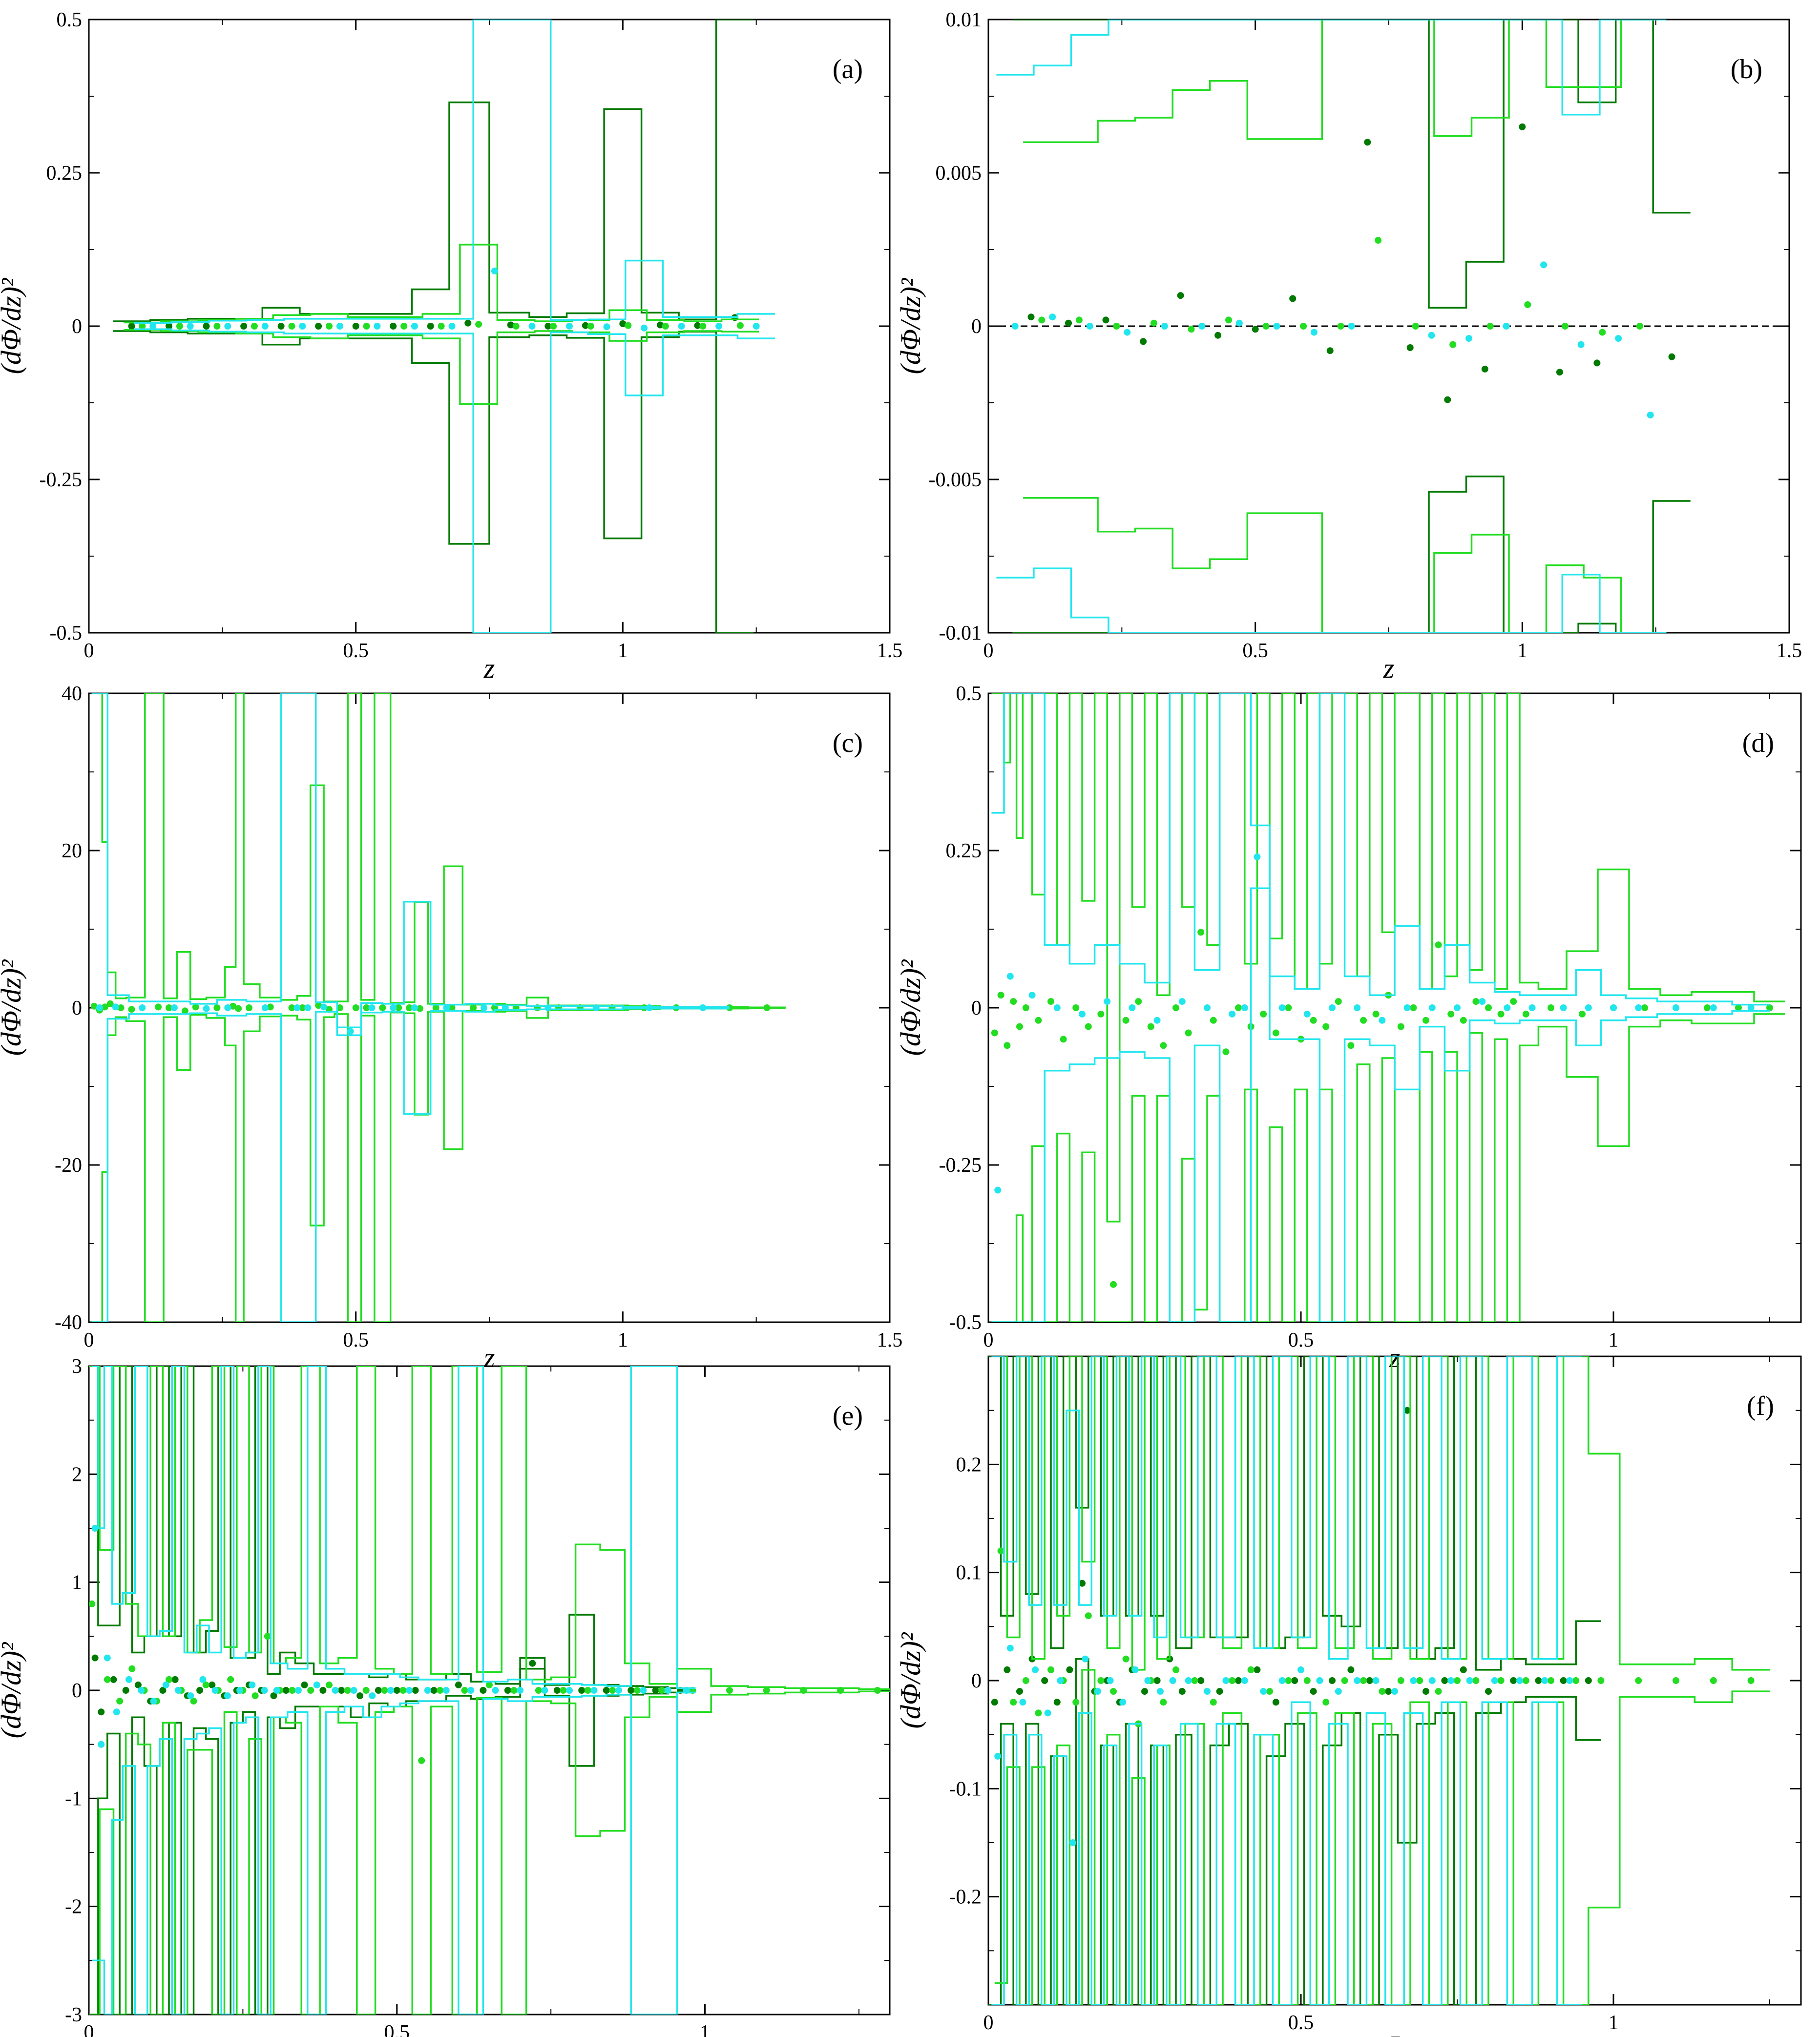 This screenshot has height=2037, width=1820. Describe the element at coordinates (1389, 668) in the screenshot. I see `x-axis-label: z` at that location.